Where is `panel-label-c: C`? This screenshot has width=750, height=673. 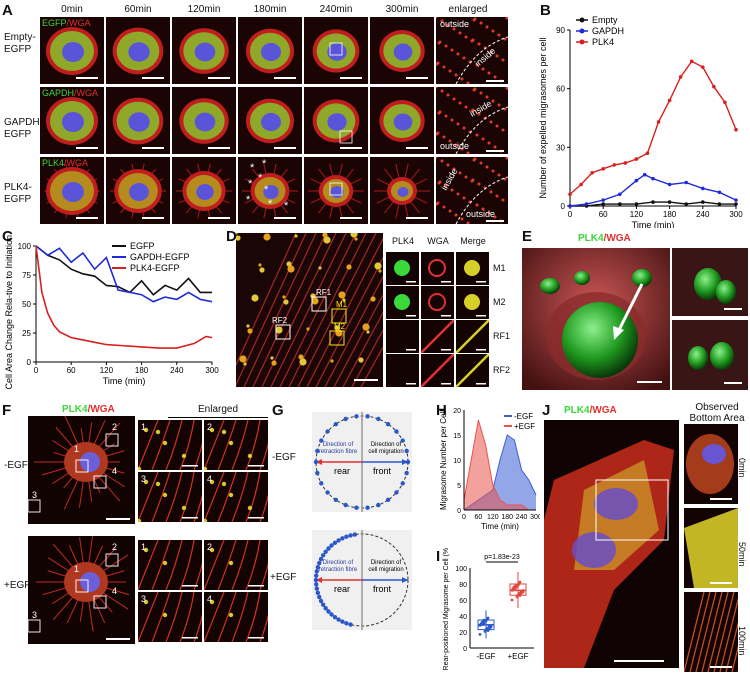 panel-label-c: C is located at coordinates (7, 236).